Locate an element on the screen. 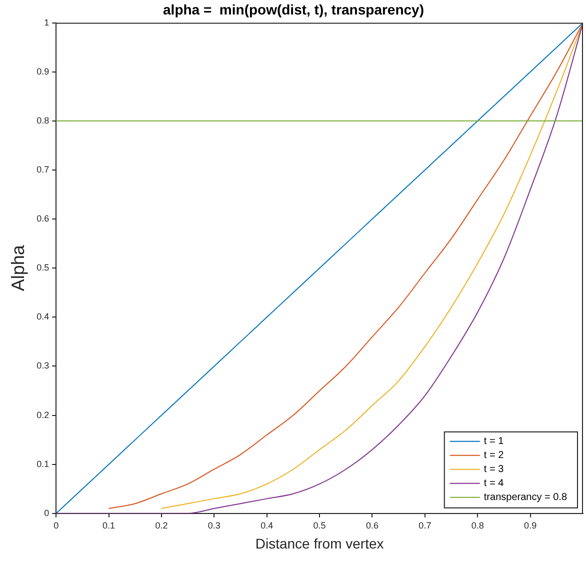 This screenshot has width=586, height=561. y-tick-label: 0.3 is located at coordinates (43, 365).